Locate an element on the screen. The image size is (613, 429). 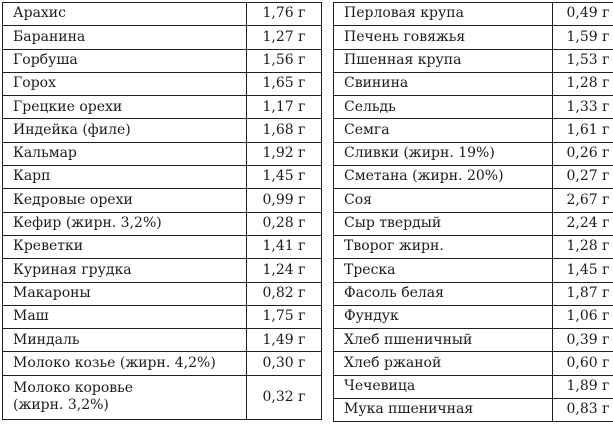
food-name-cell: Макароны is located at coordinates (124, 293).